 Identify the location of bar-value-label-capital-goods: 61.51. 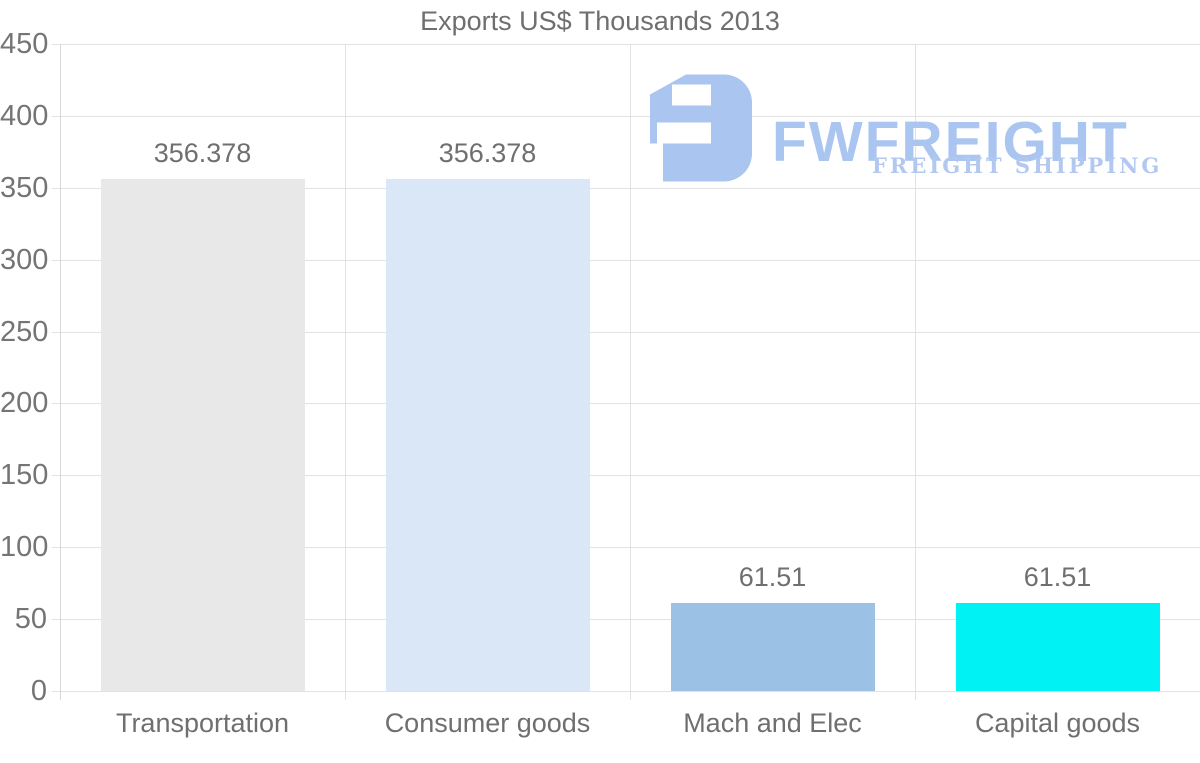
(1057, 576).